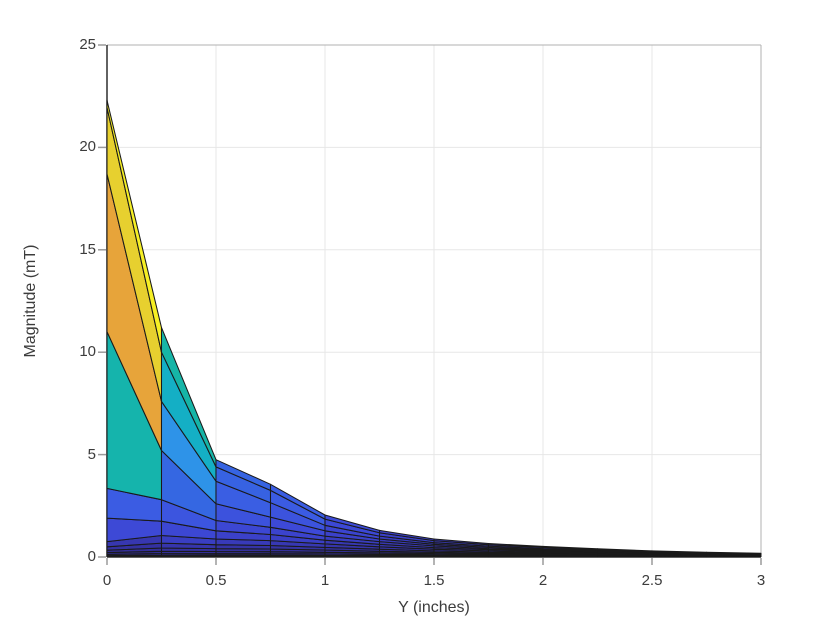 This screenshot has height=630, width=840. What do you see at coordinates (87, 44) in the screenshot?
I see `y-tick-label: 25` at bounding box center [87, 44].